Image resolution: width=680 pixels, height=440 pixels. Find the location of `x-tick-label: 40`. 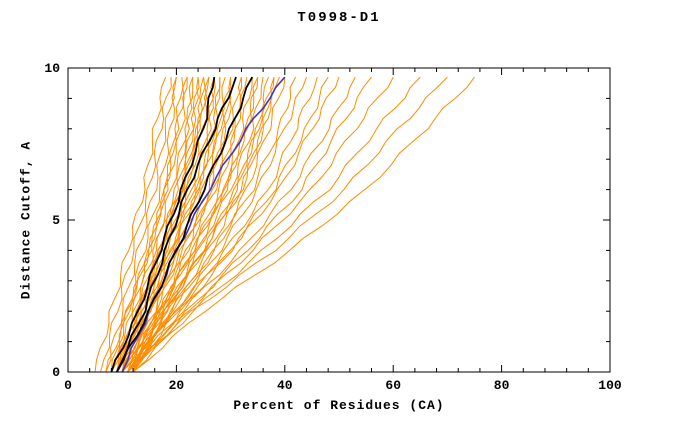

x-tick-label: 40 is located at coordinates (285, 385).